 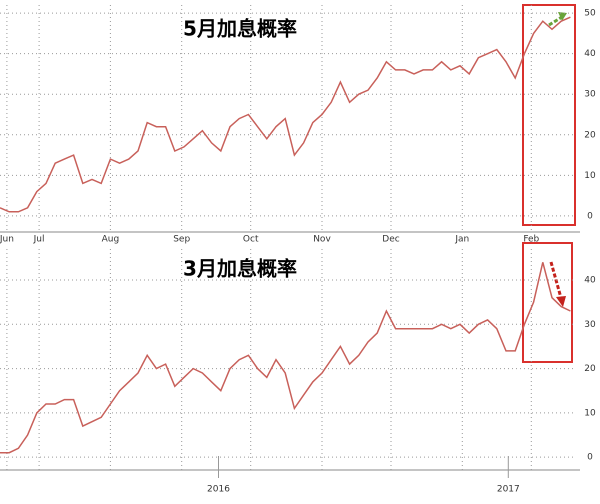 What do you see at coordinates (390, 240) in the screenshot?
I see `x-tick-label: Dec` at bounding box center [390, 240].